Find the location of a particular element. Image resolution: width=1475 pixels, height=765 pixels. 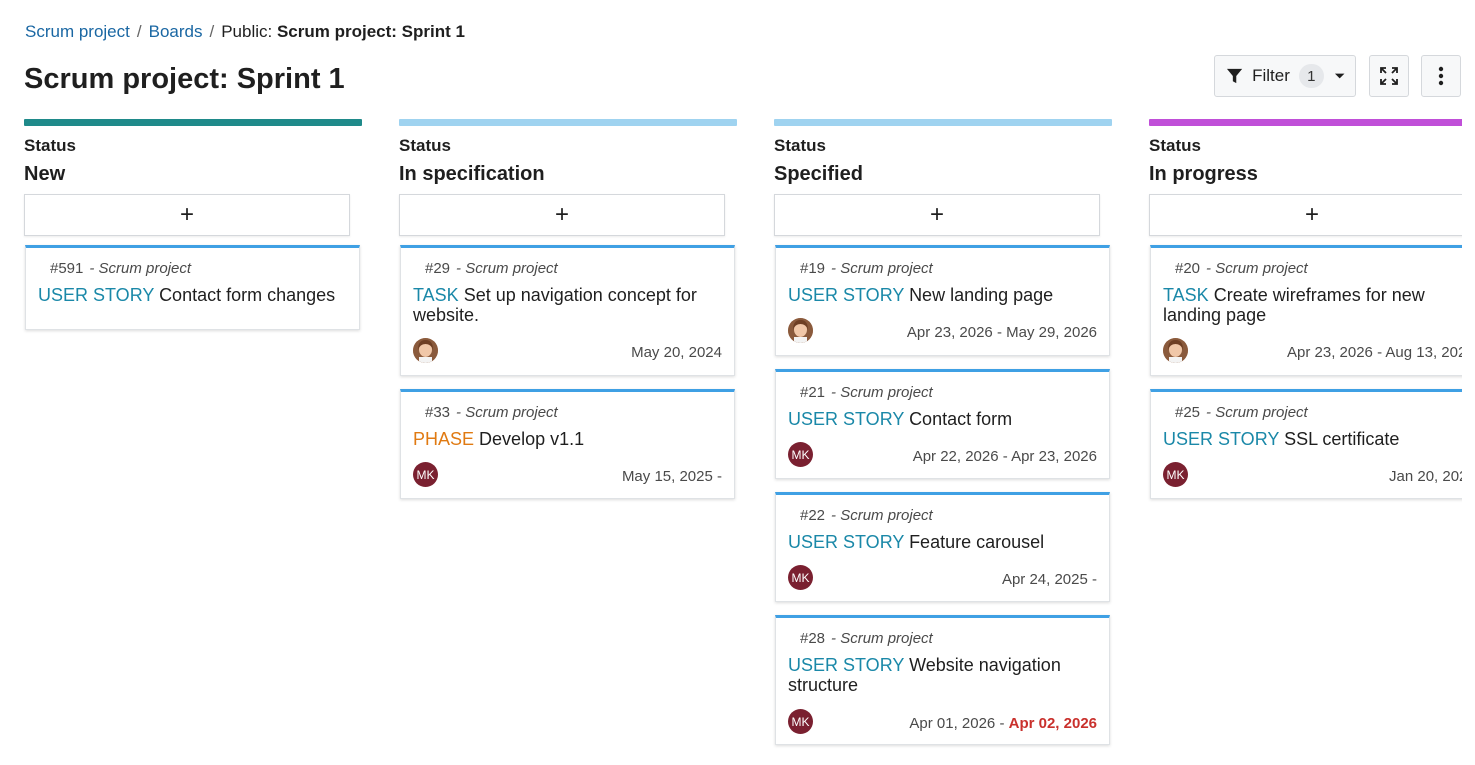

card-title: USER STORY Contact form changes is located at coordinates (194, 295).